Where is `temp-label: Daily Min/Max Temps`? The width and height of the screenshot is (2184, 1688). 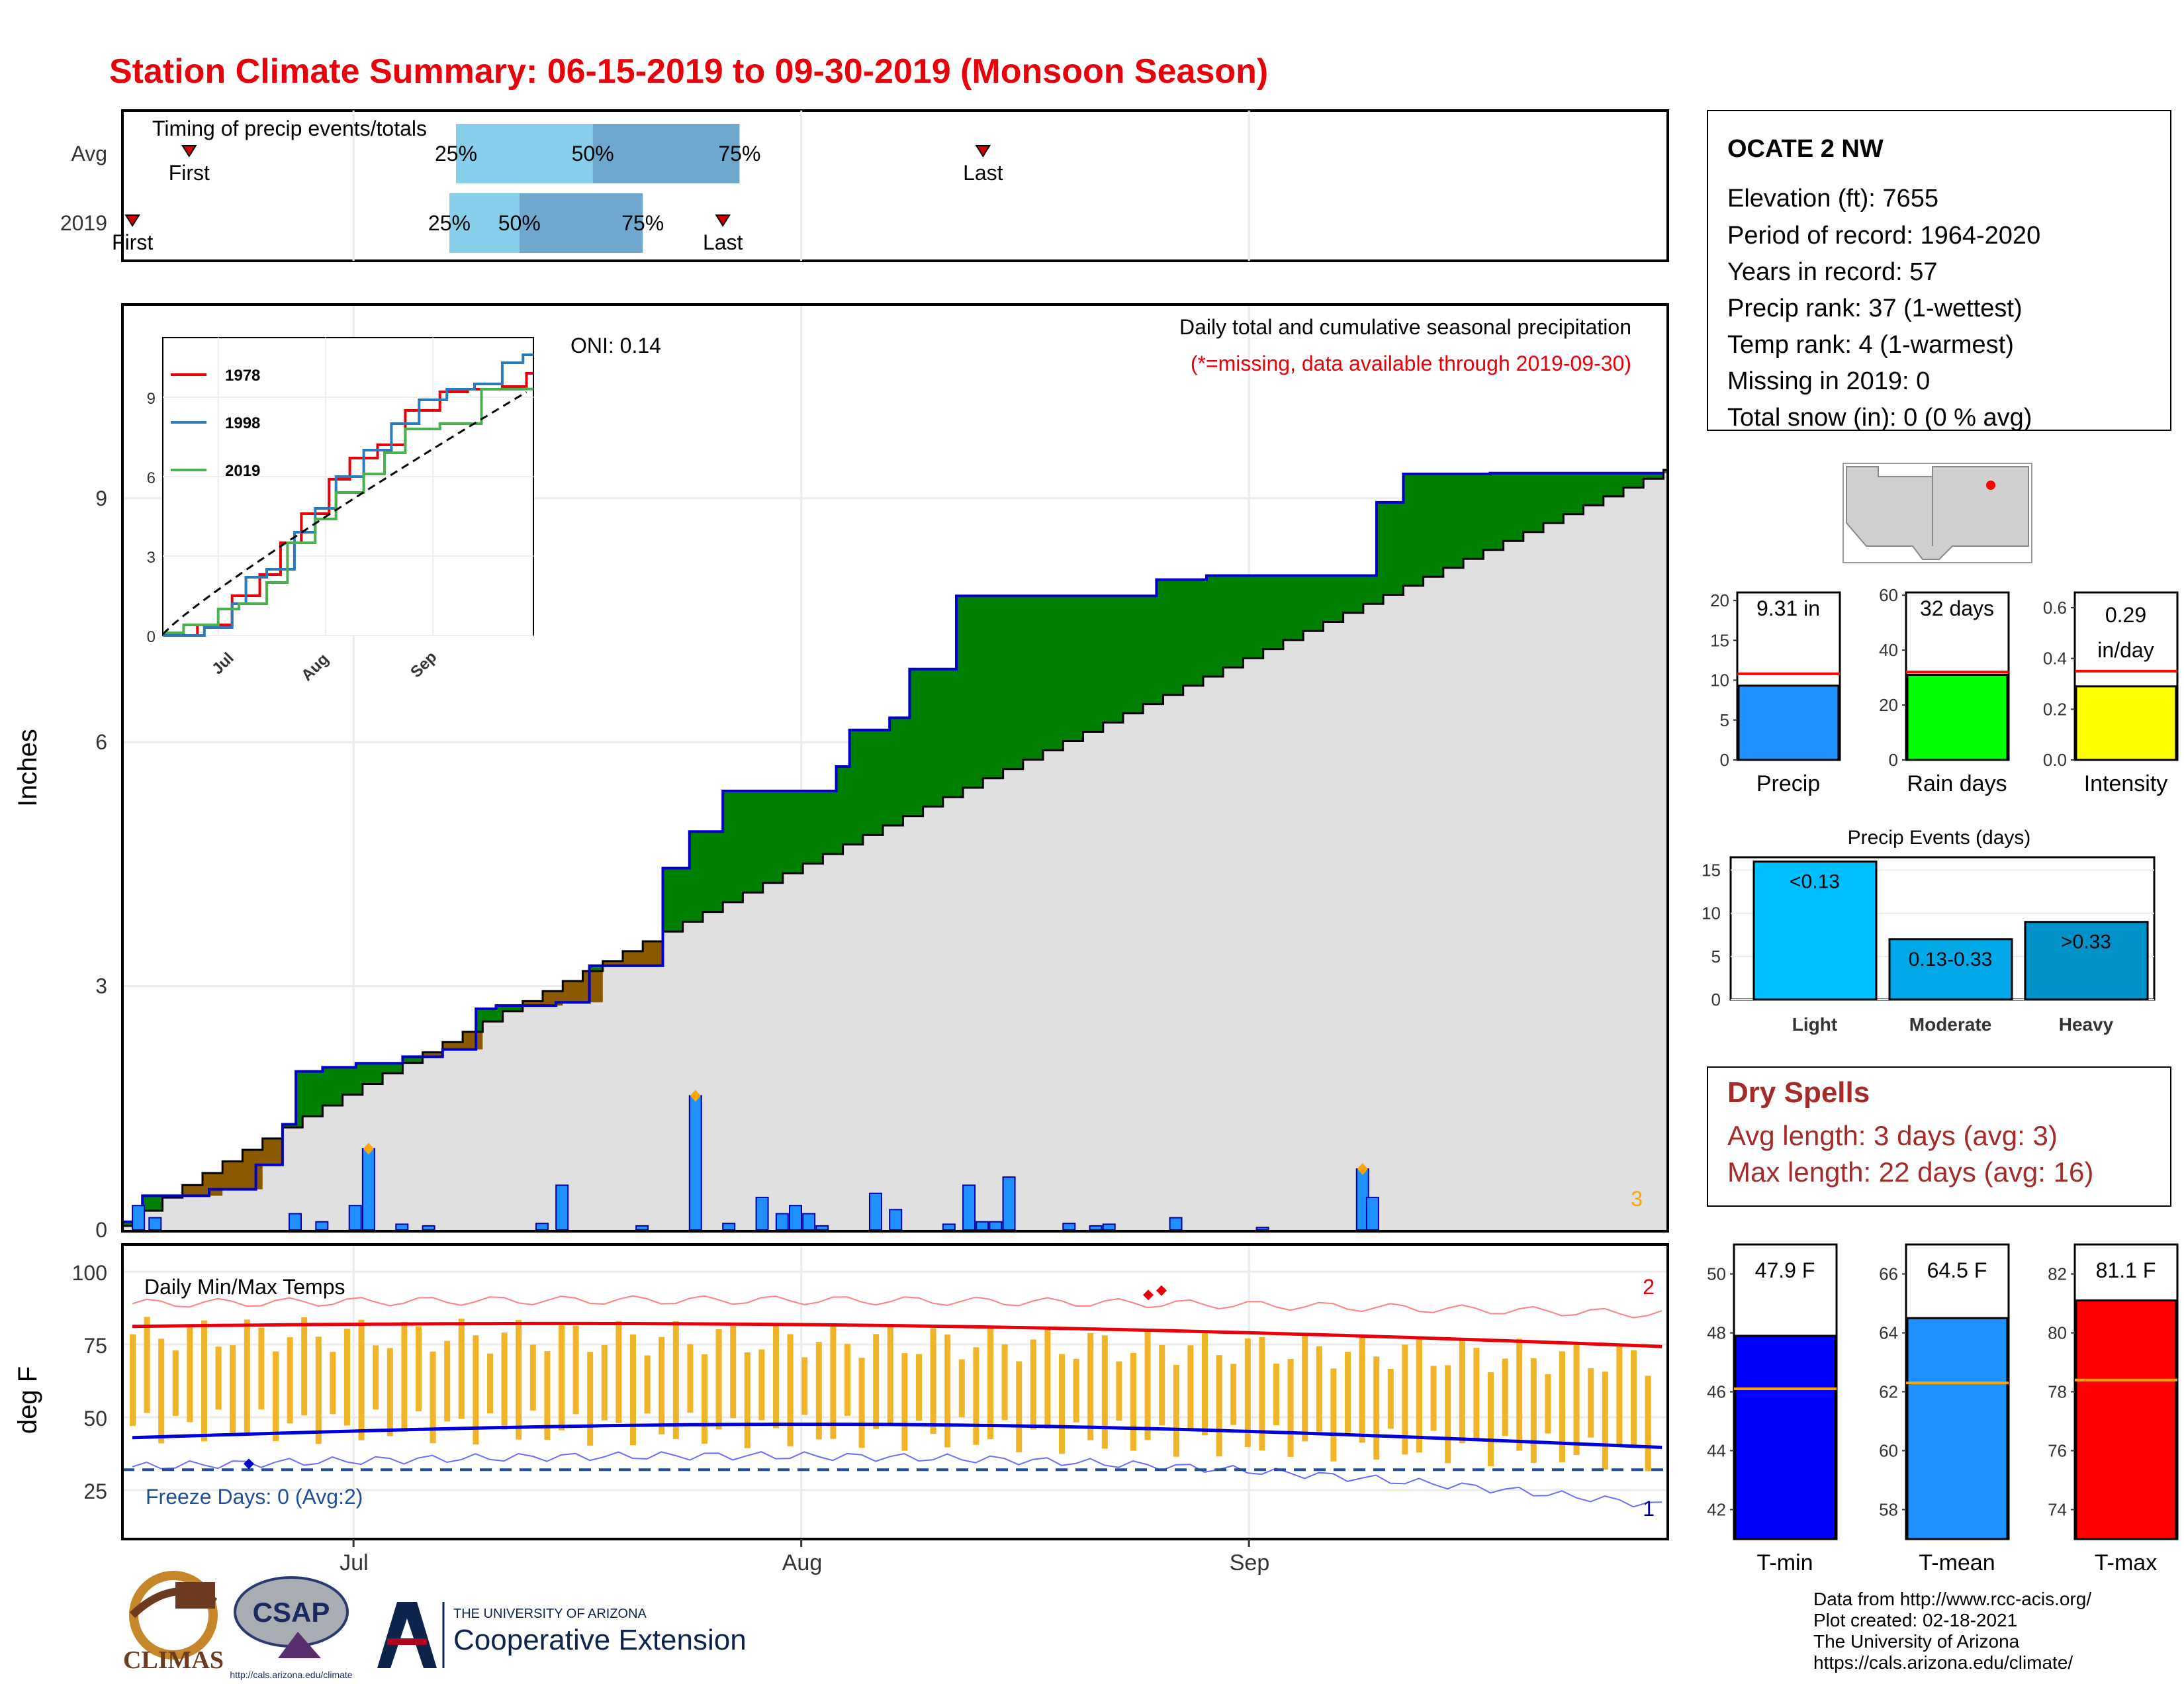
temp-label: Daily Min/Max Temps is located at coordinates (245, 1287).